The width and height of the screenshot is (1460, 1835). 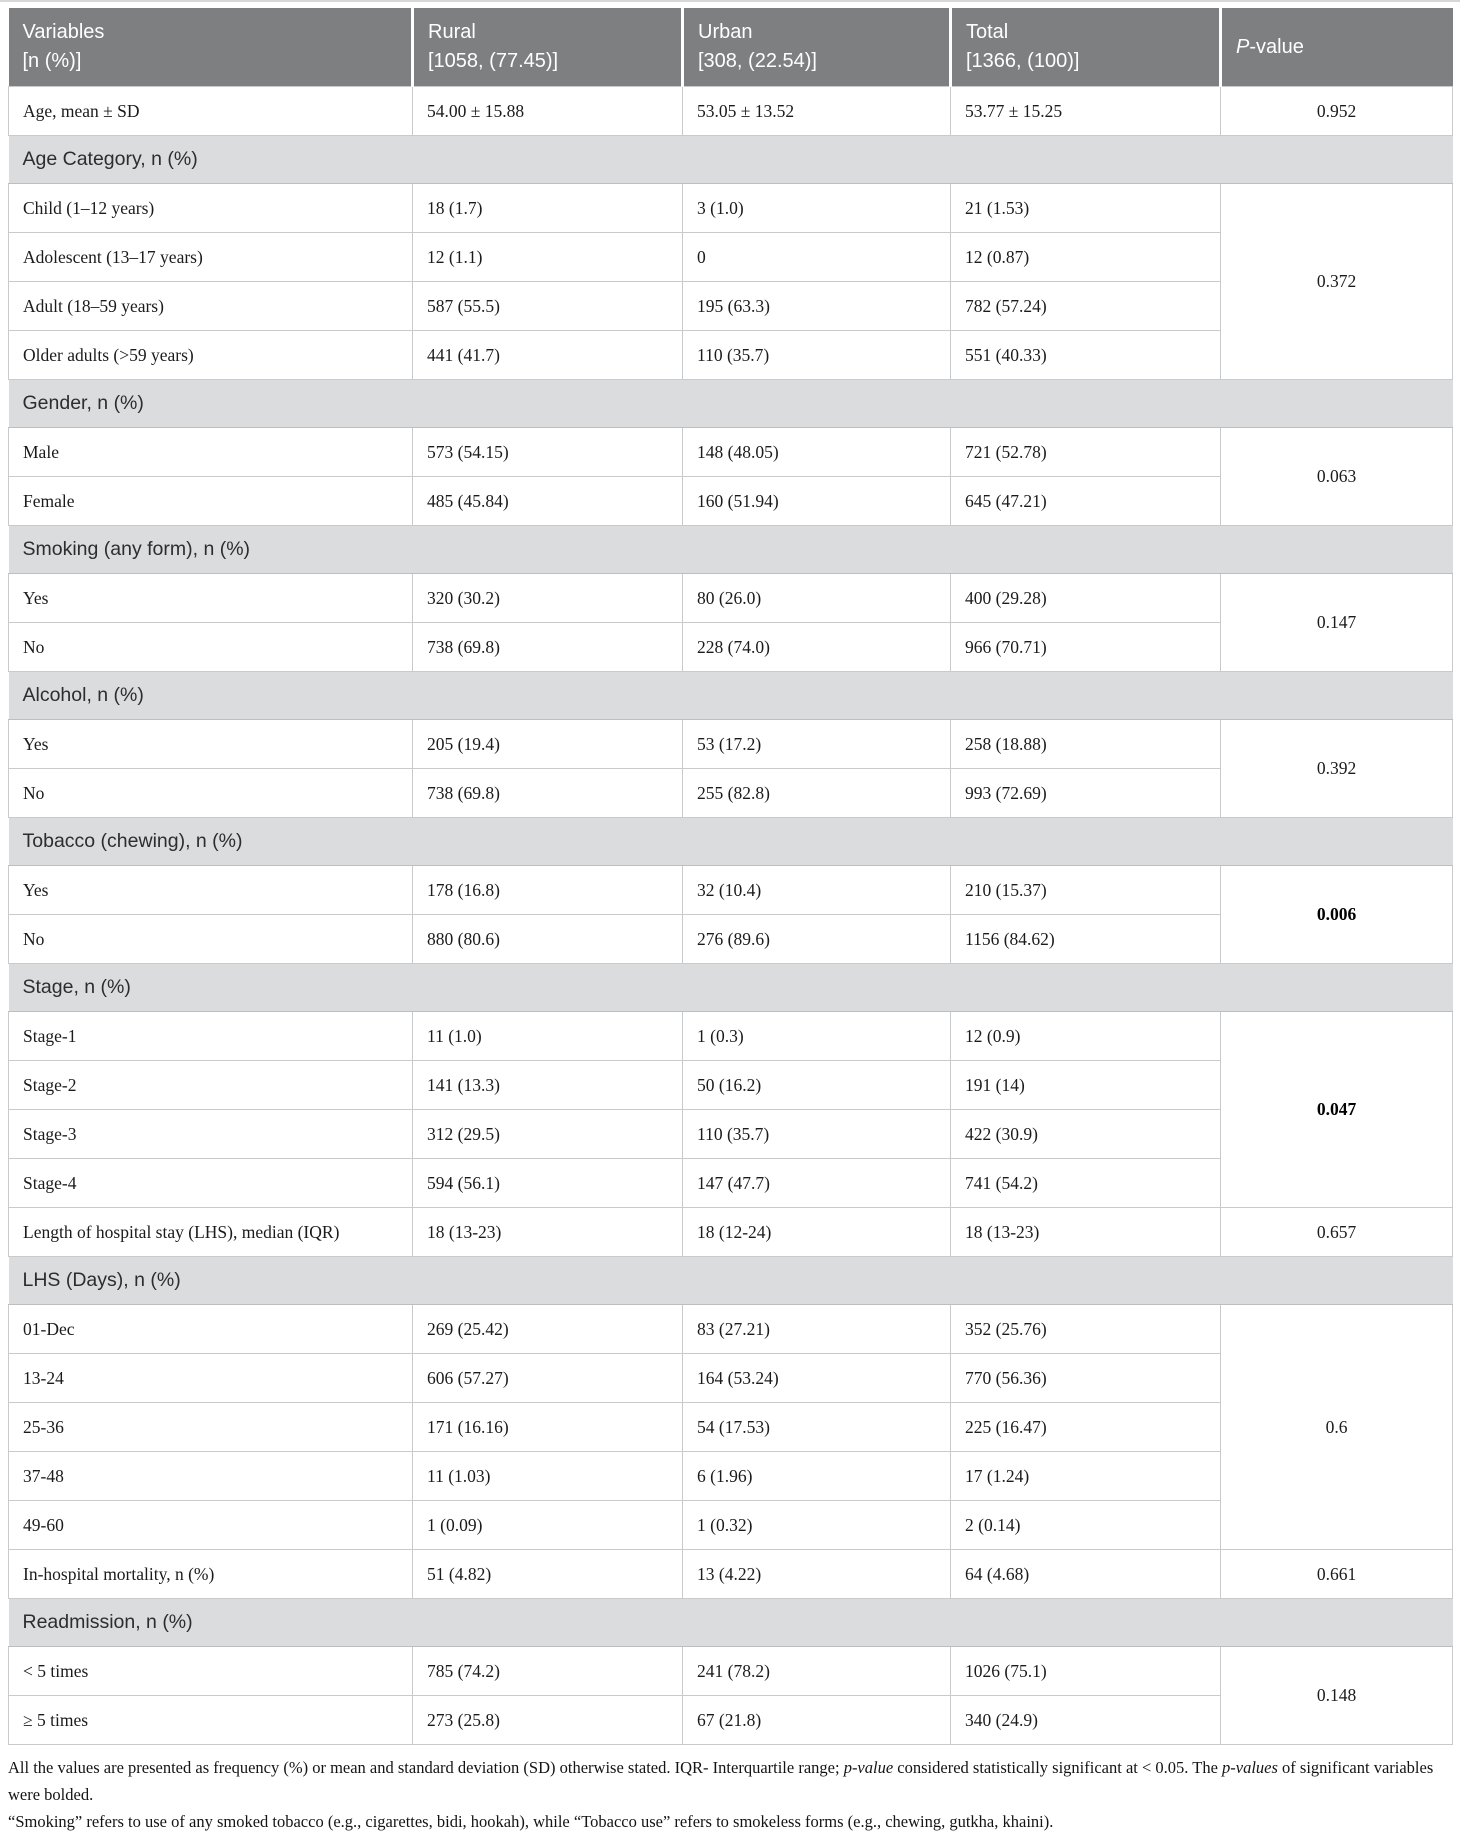 I want to click on total-cell: 210 (15.37), so click(x=1085, y=890).